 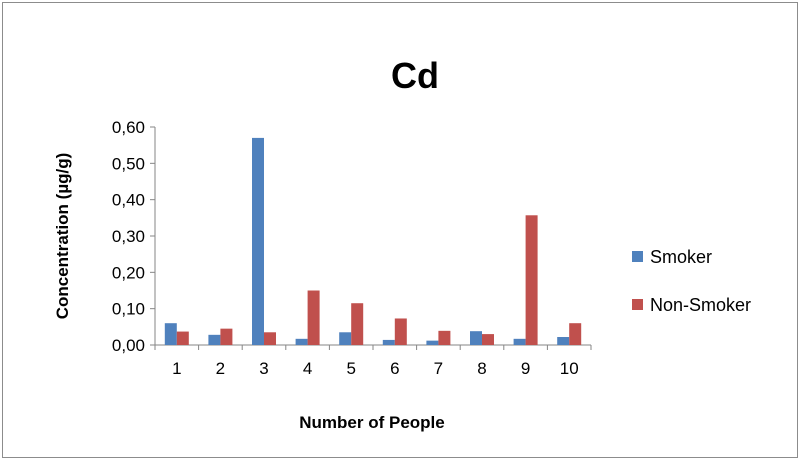 I want to click on y-tick-label: 0,20, so click(x=128, y=272).